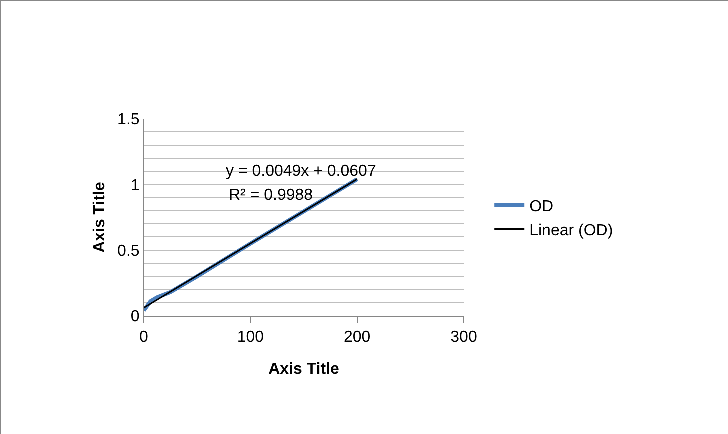 Image resolution: width=728 pixels, height=434 pixels. What do you see at coordinates (464, 337) in the screenshot?
I see `x-tick-label: 300` at bounding box center [464, 337].